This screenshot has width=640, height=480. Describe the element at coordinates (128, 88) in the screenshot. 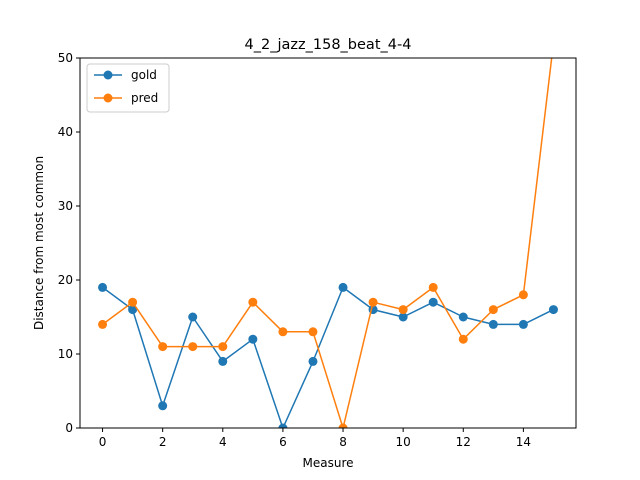

I see `legend: gold pred` at that location.